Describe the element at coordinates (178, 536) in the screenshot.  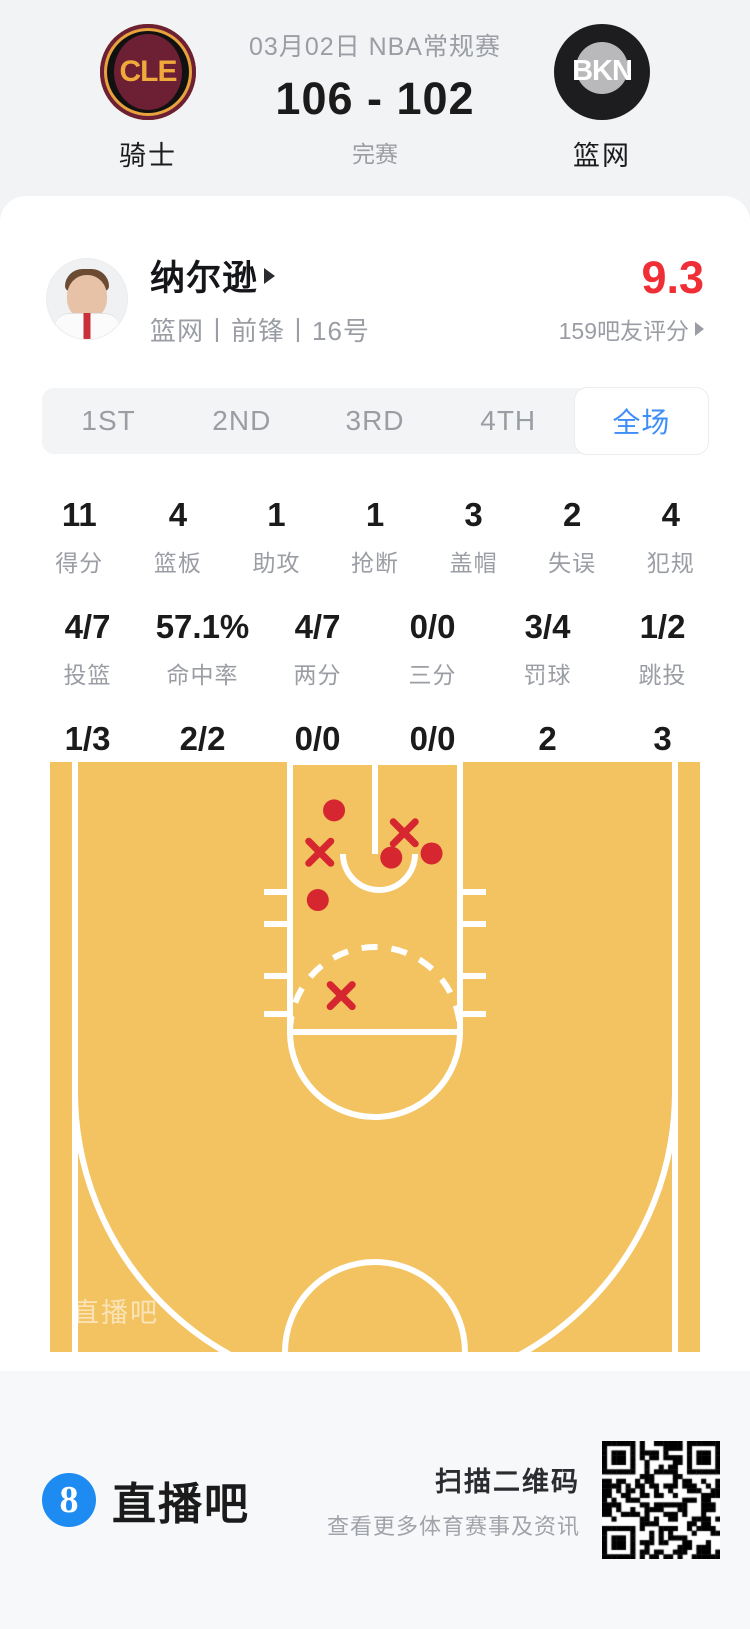
I see `stat-cell: 4 篮板` at that location.